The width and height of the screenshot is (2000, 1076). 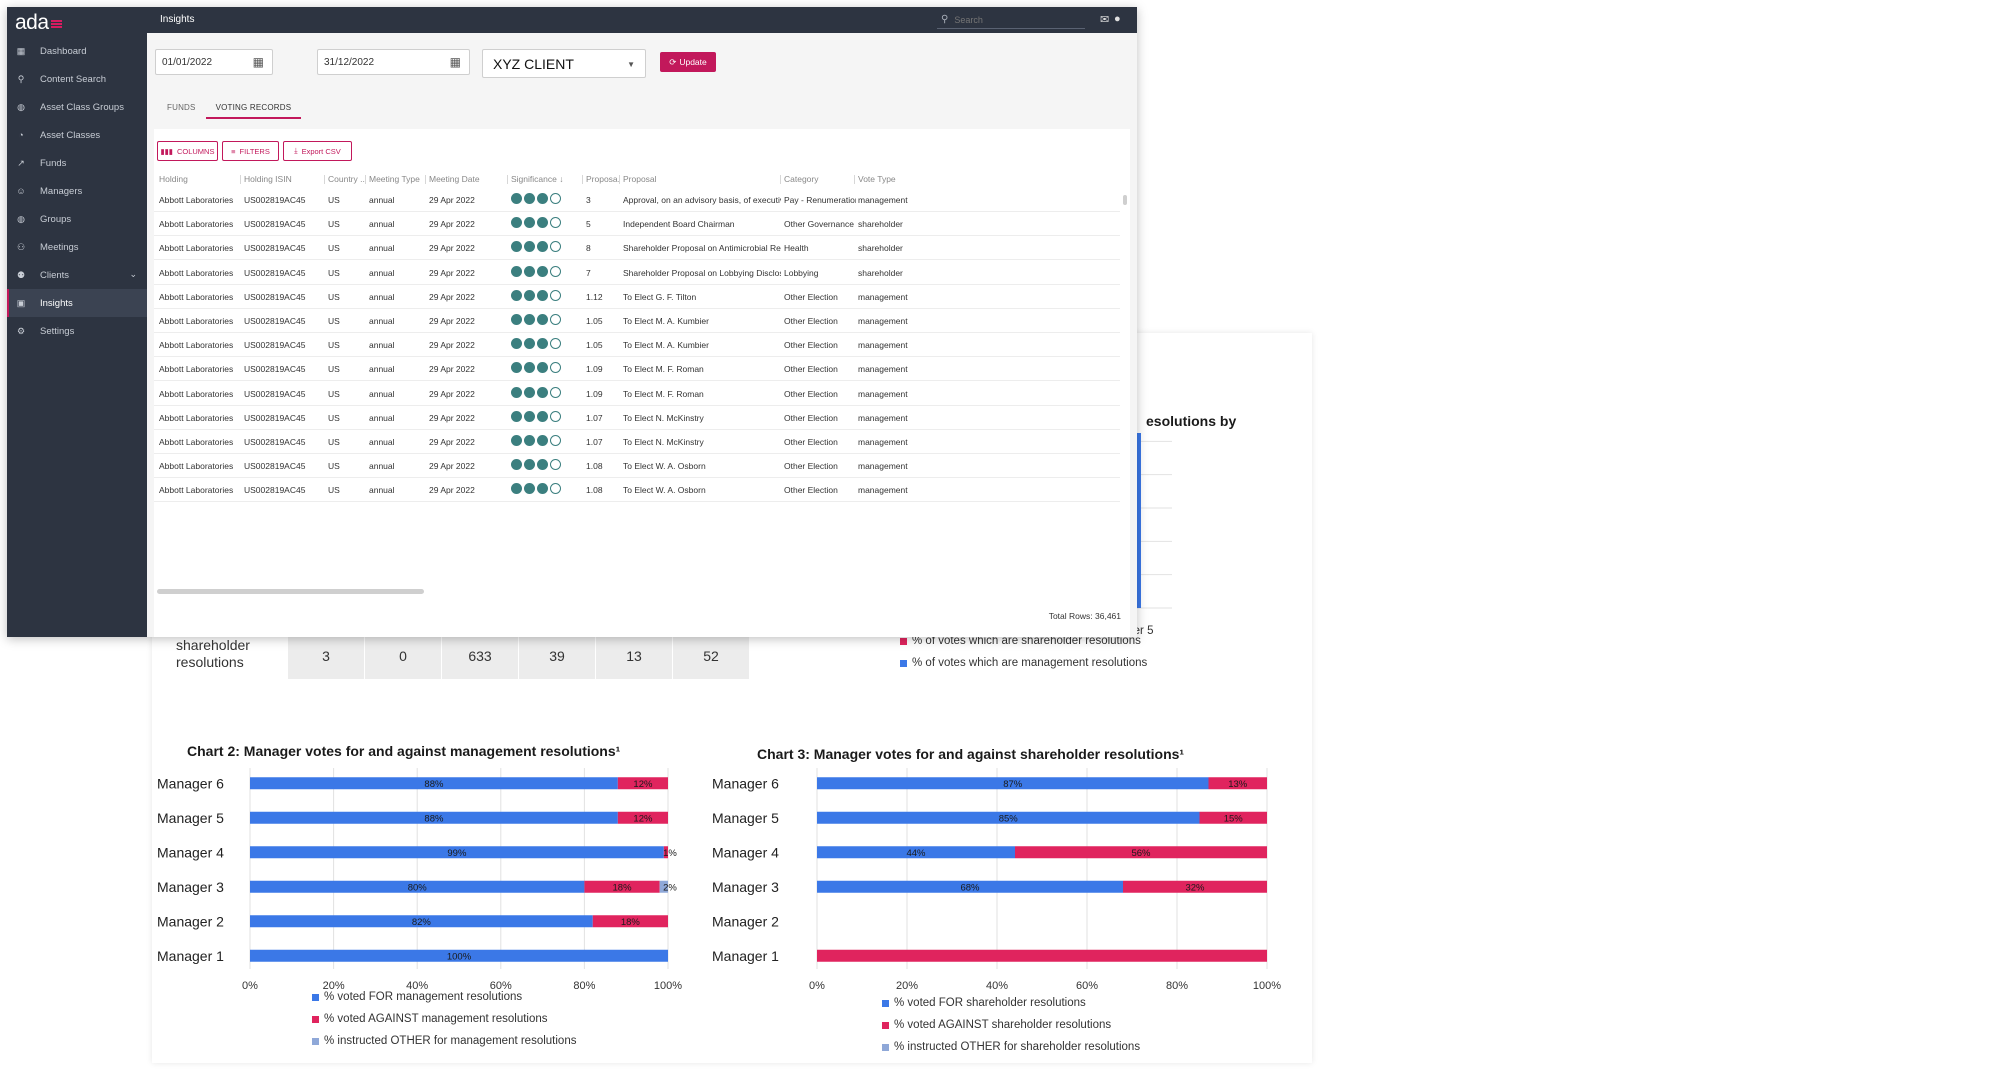 What do you see at coordinates (268, 179) in the screenshot?
I see `column-header-1: Holding ISIN` at bounding box center [268, 179].